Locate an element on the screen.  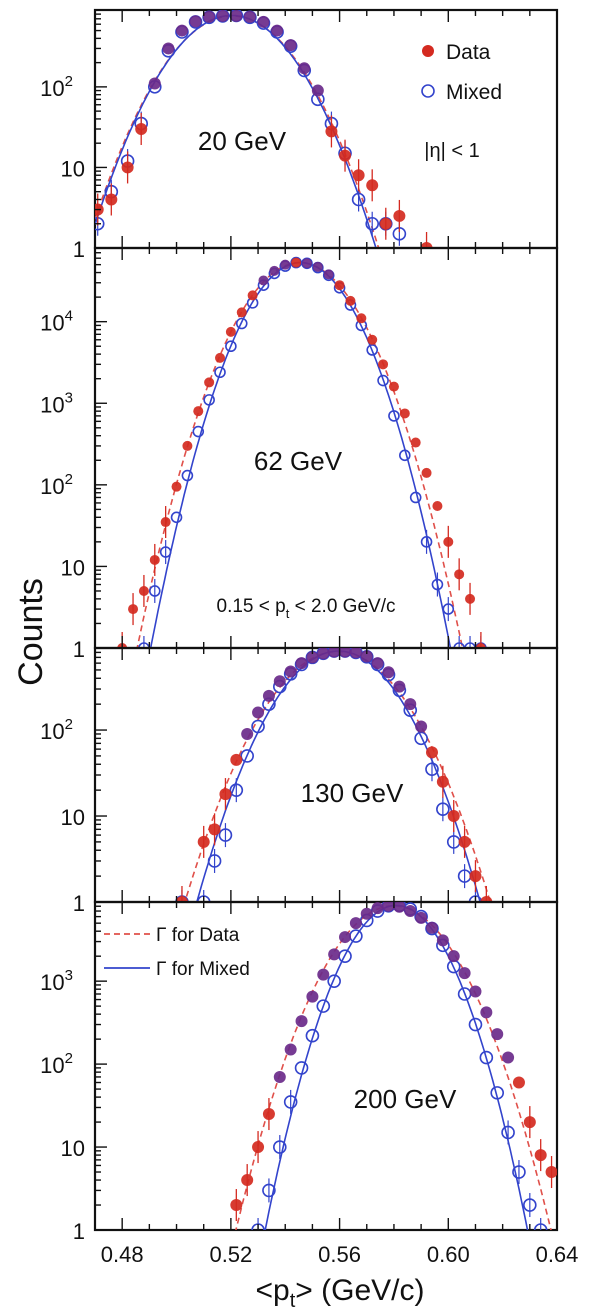
pt-cut-sub: t is located at coordinates (288, 613).